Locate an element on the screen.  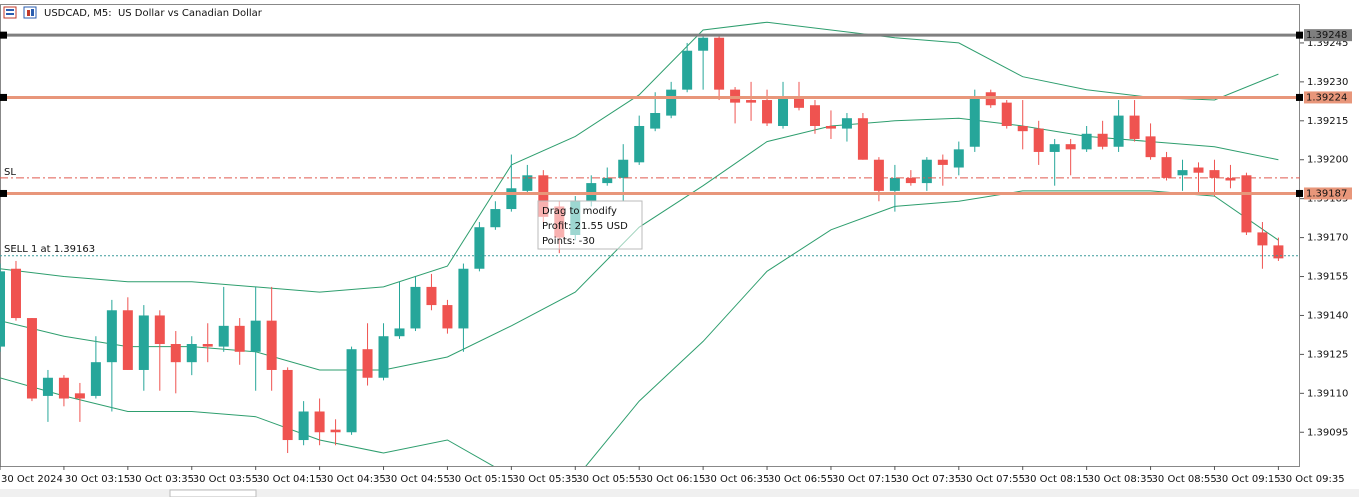
y-tick-label: 1.39095 is located at coordinates (1327, 432).